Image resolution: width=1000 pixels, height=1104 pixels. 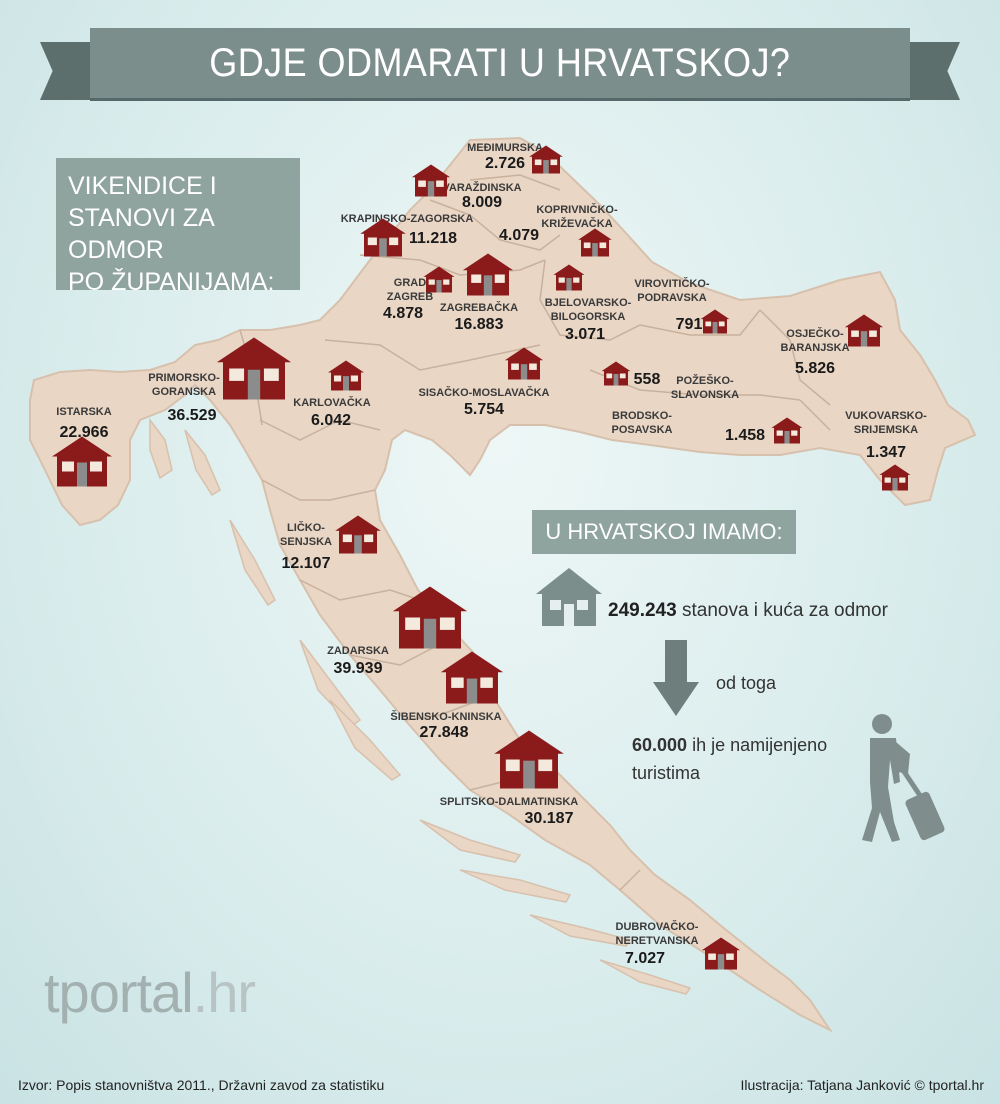 I want to click on title-banner: GDJE ODMARATI U HRVATSKOJ?, so click(x=500, y=69).